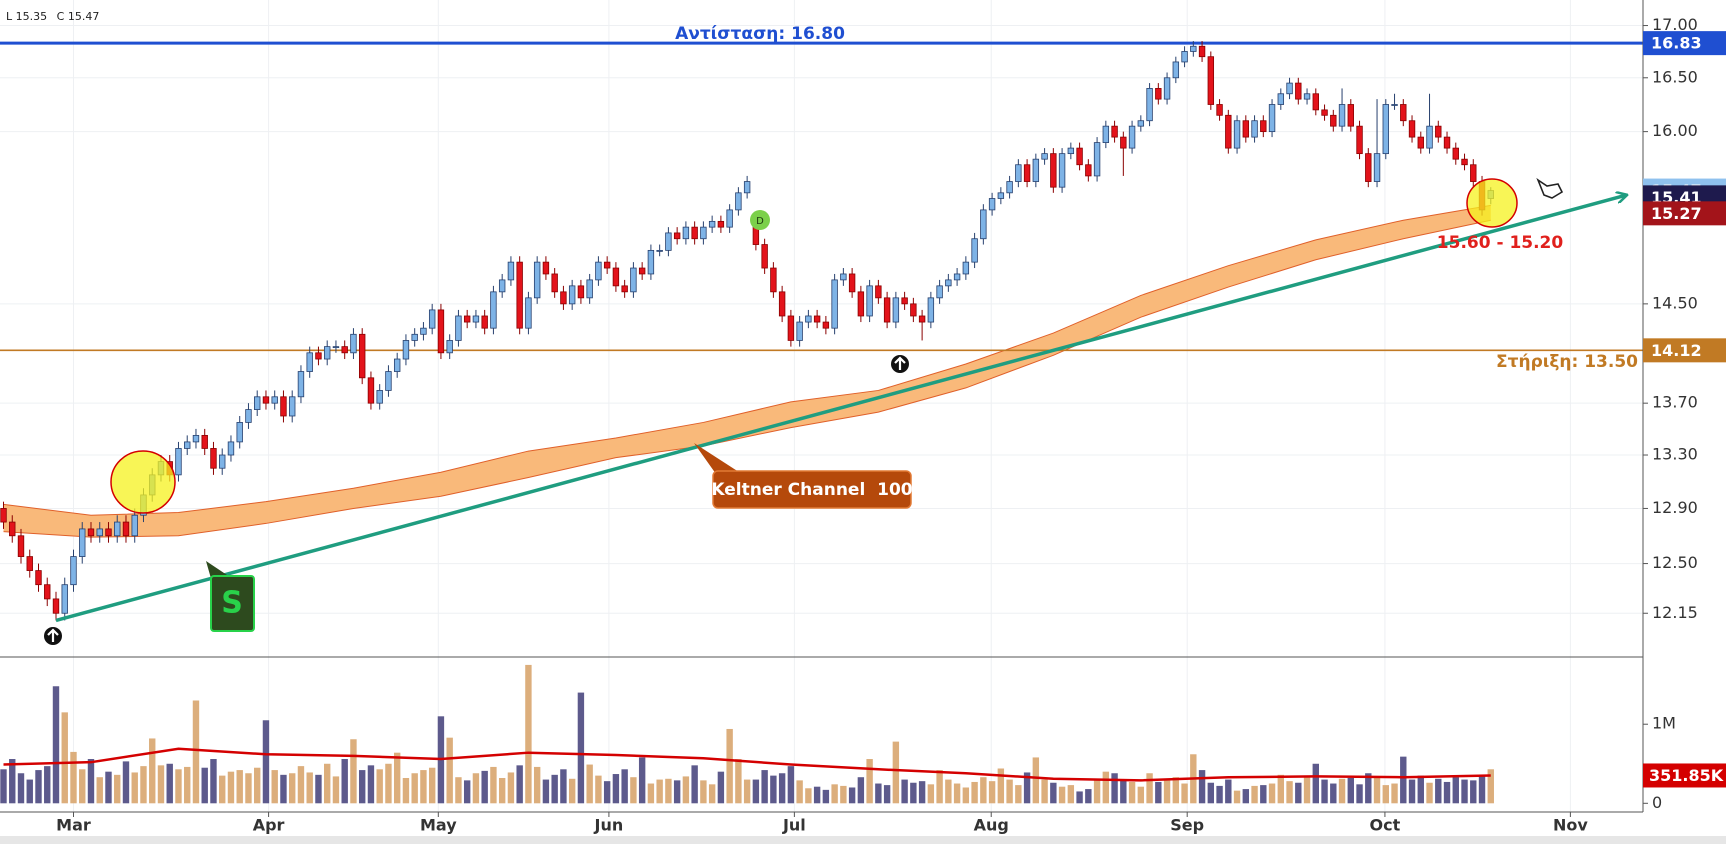 Image resolution: width=1726 pixels, height=844 pixels. I want to click on keltner-callout: Keltner Channel 100, so click(803, 476).